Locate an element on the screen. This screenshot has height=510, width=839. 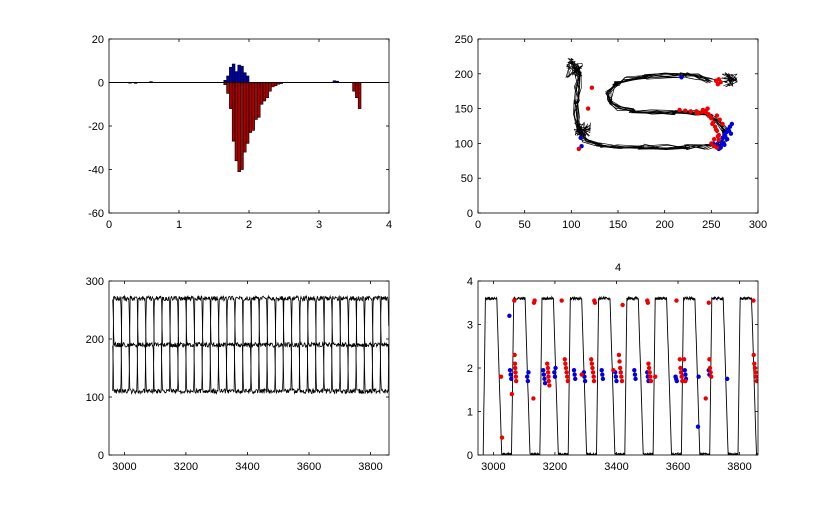
x-tick-label: 4 is located at coordinates (389, 225).